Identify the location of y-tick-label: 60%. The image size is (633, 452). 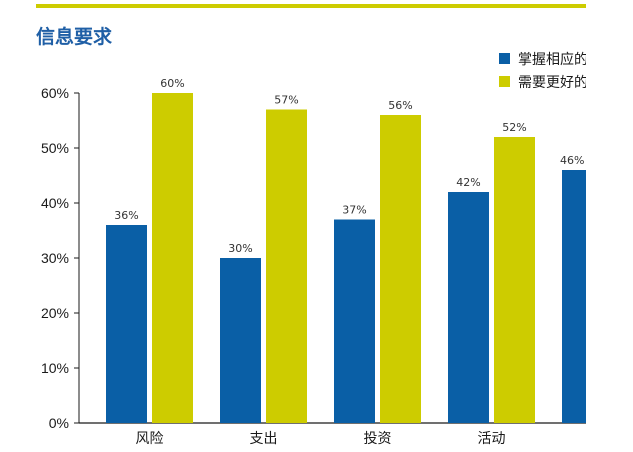
(55, 93).